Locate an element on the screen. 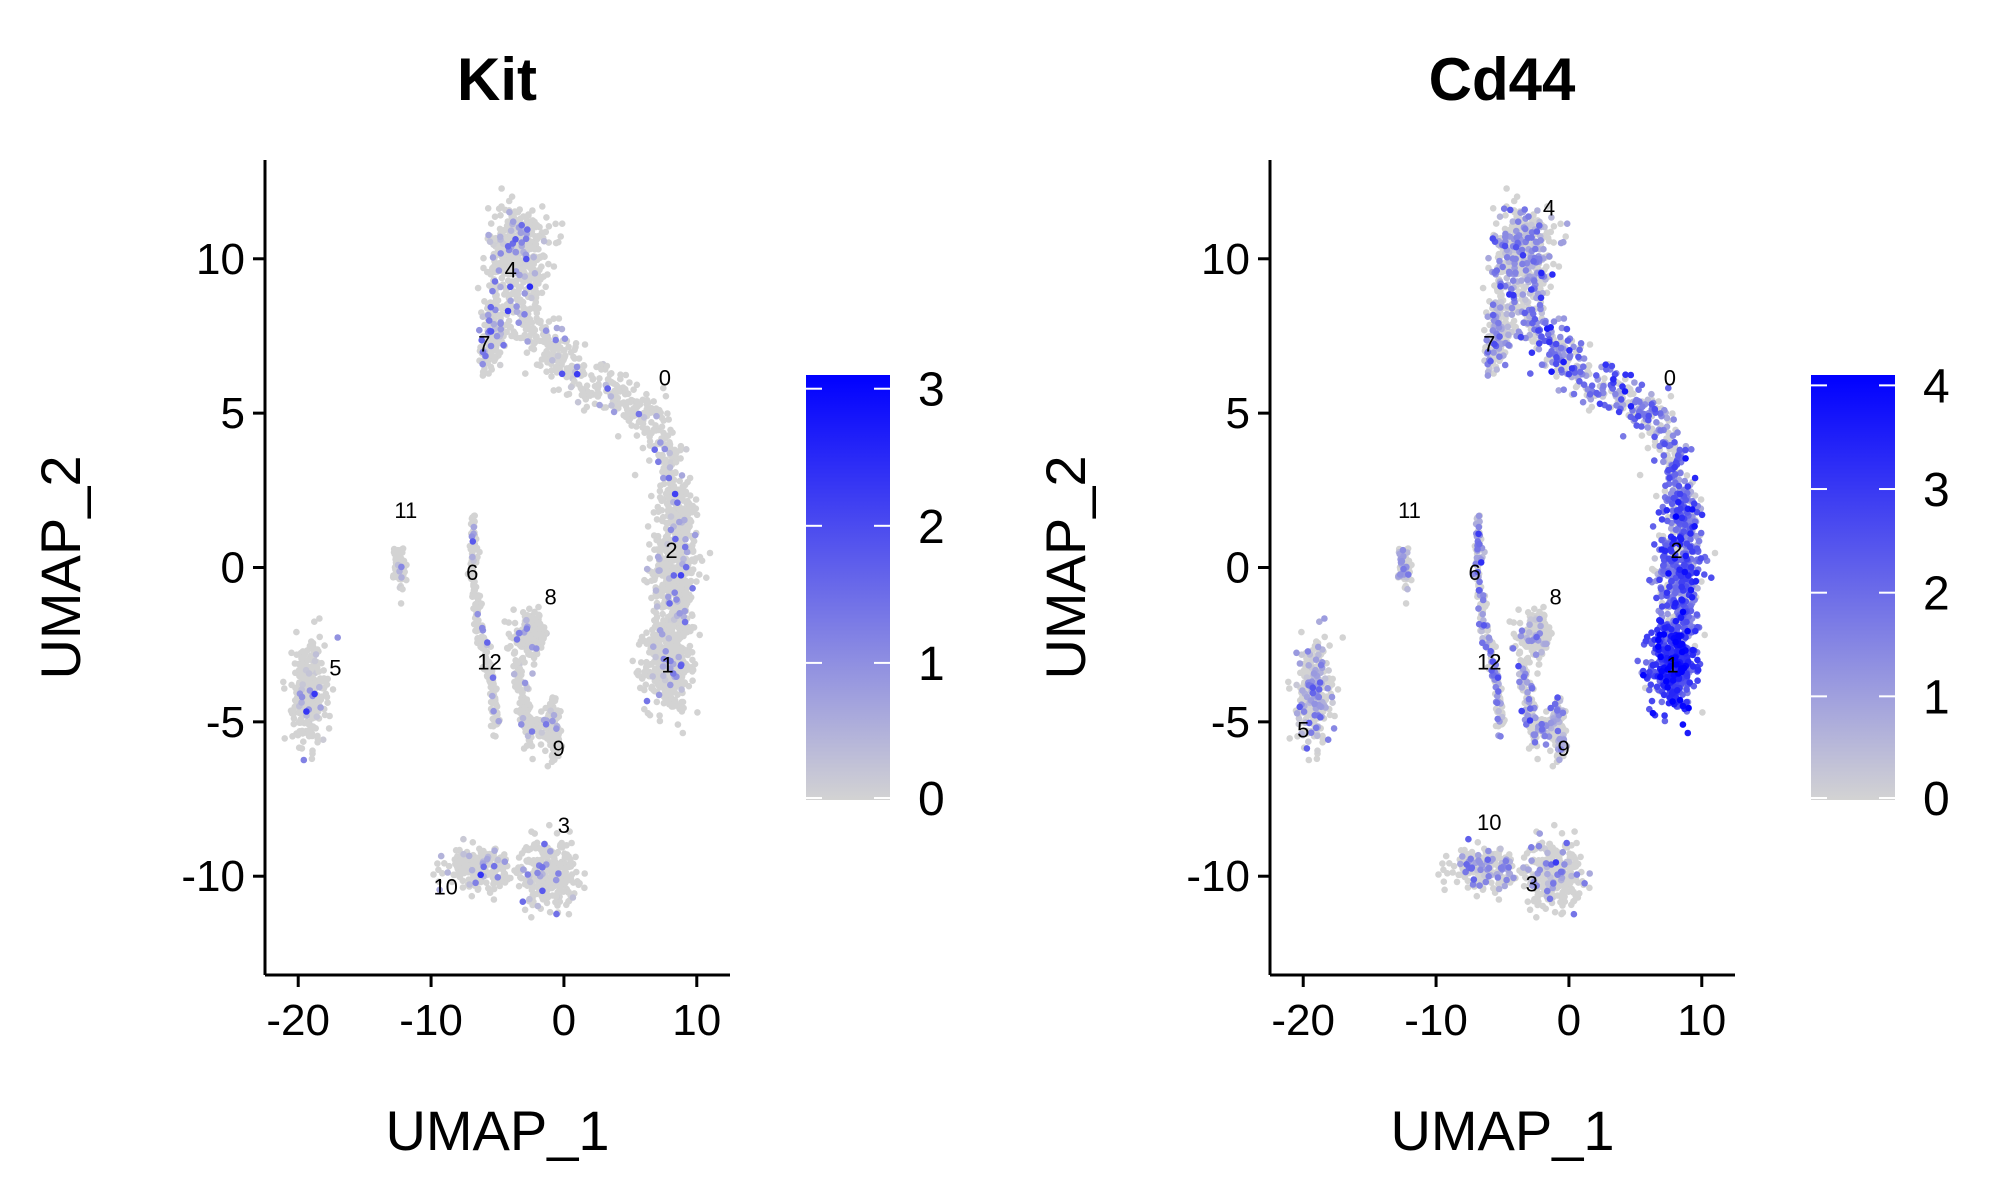  cluster-label-4: 4 is located at coordinates (511, 269).